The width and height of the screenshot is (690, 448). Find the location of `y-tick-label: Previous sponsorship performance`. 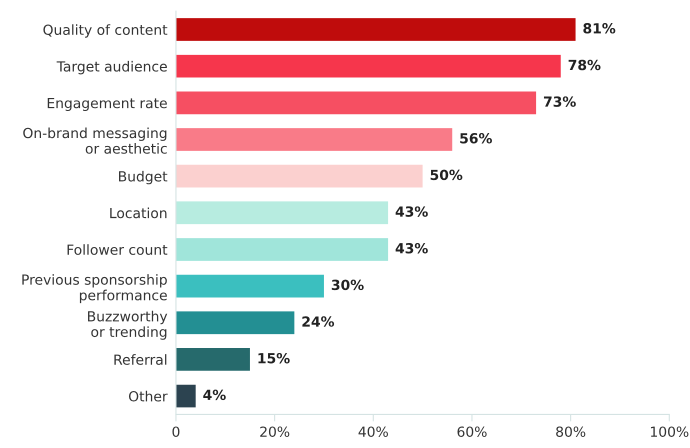

y-tick-label: Previous sponsorship performance is located at coordinates (94, 289).